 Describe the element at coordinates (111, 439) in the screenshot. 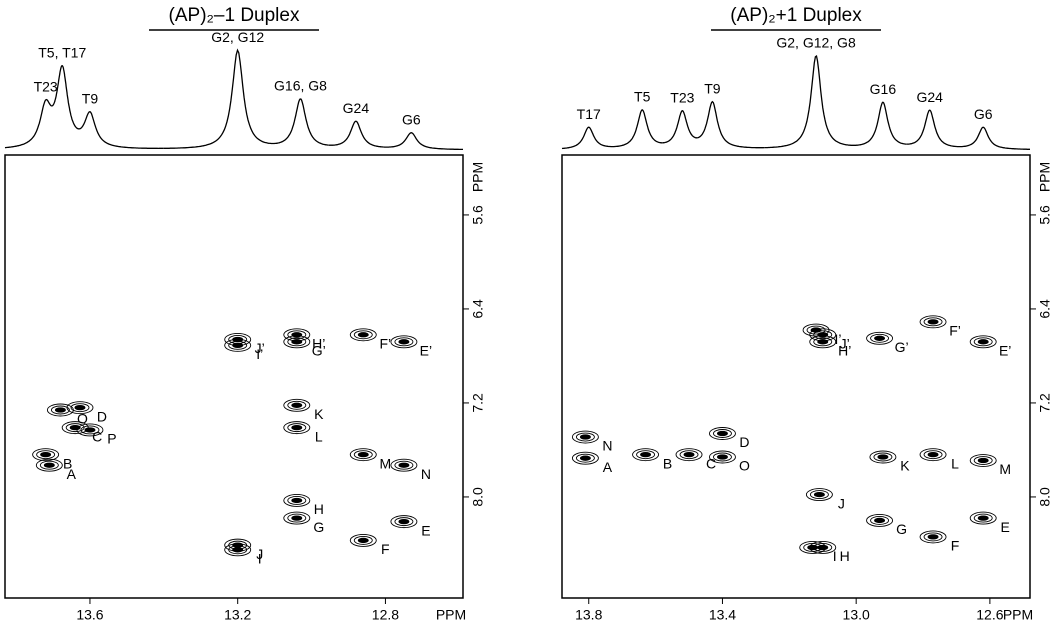

I see `cross-peak-label: P` at that location.